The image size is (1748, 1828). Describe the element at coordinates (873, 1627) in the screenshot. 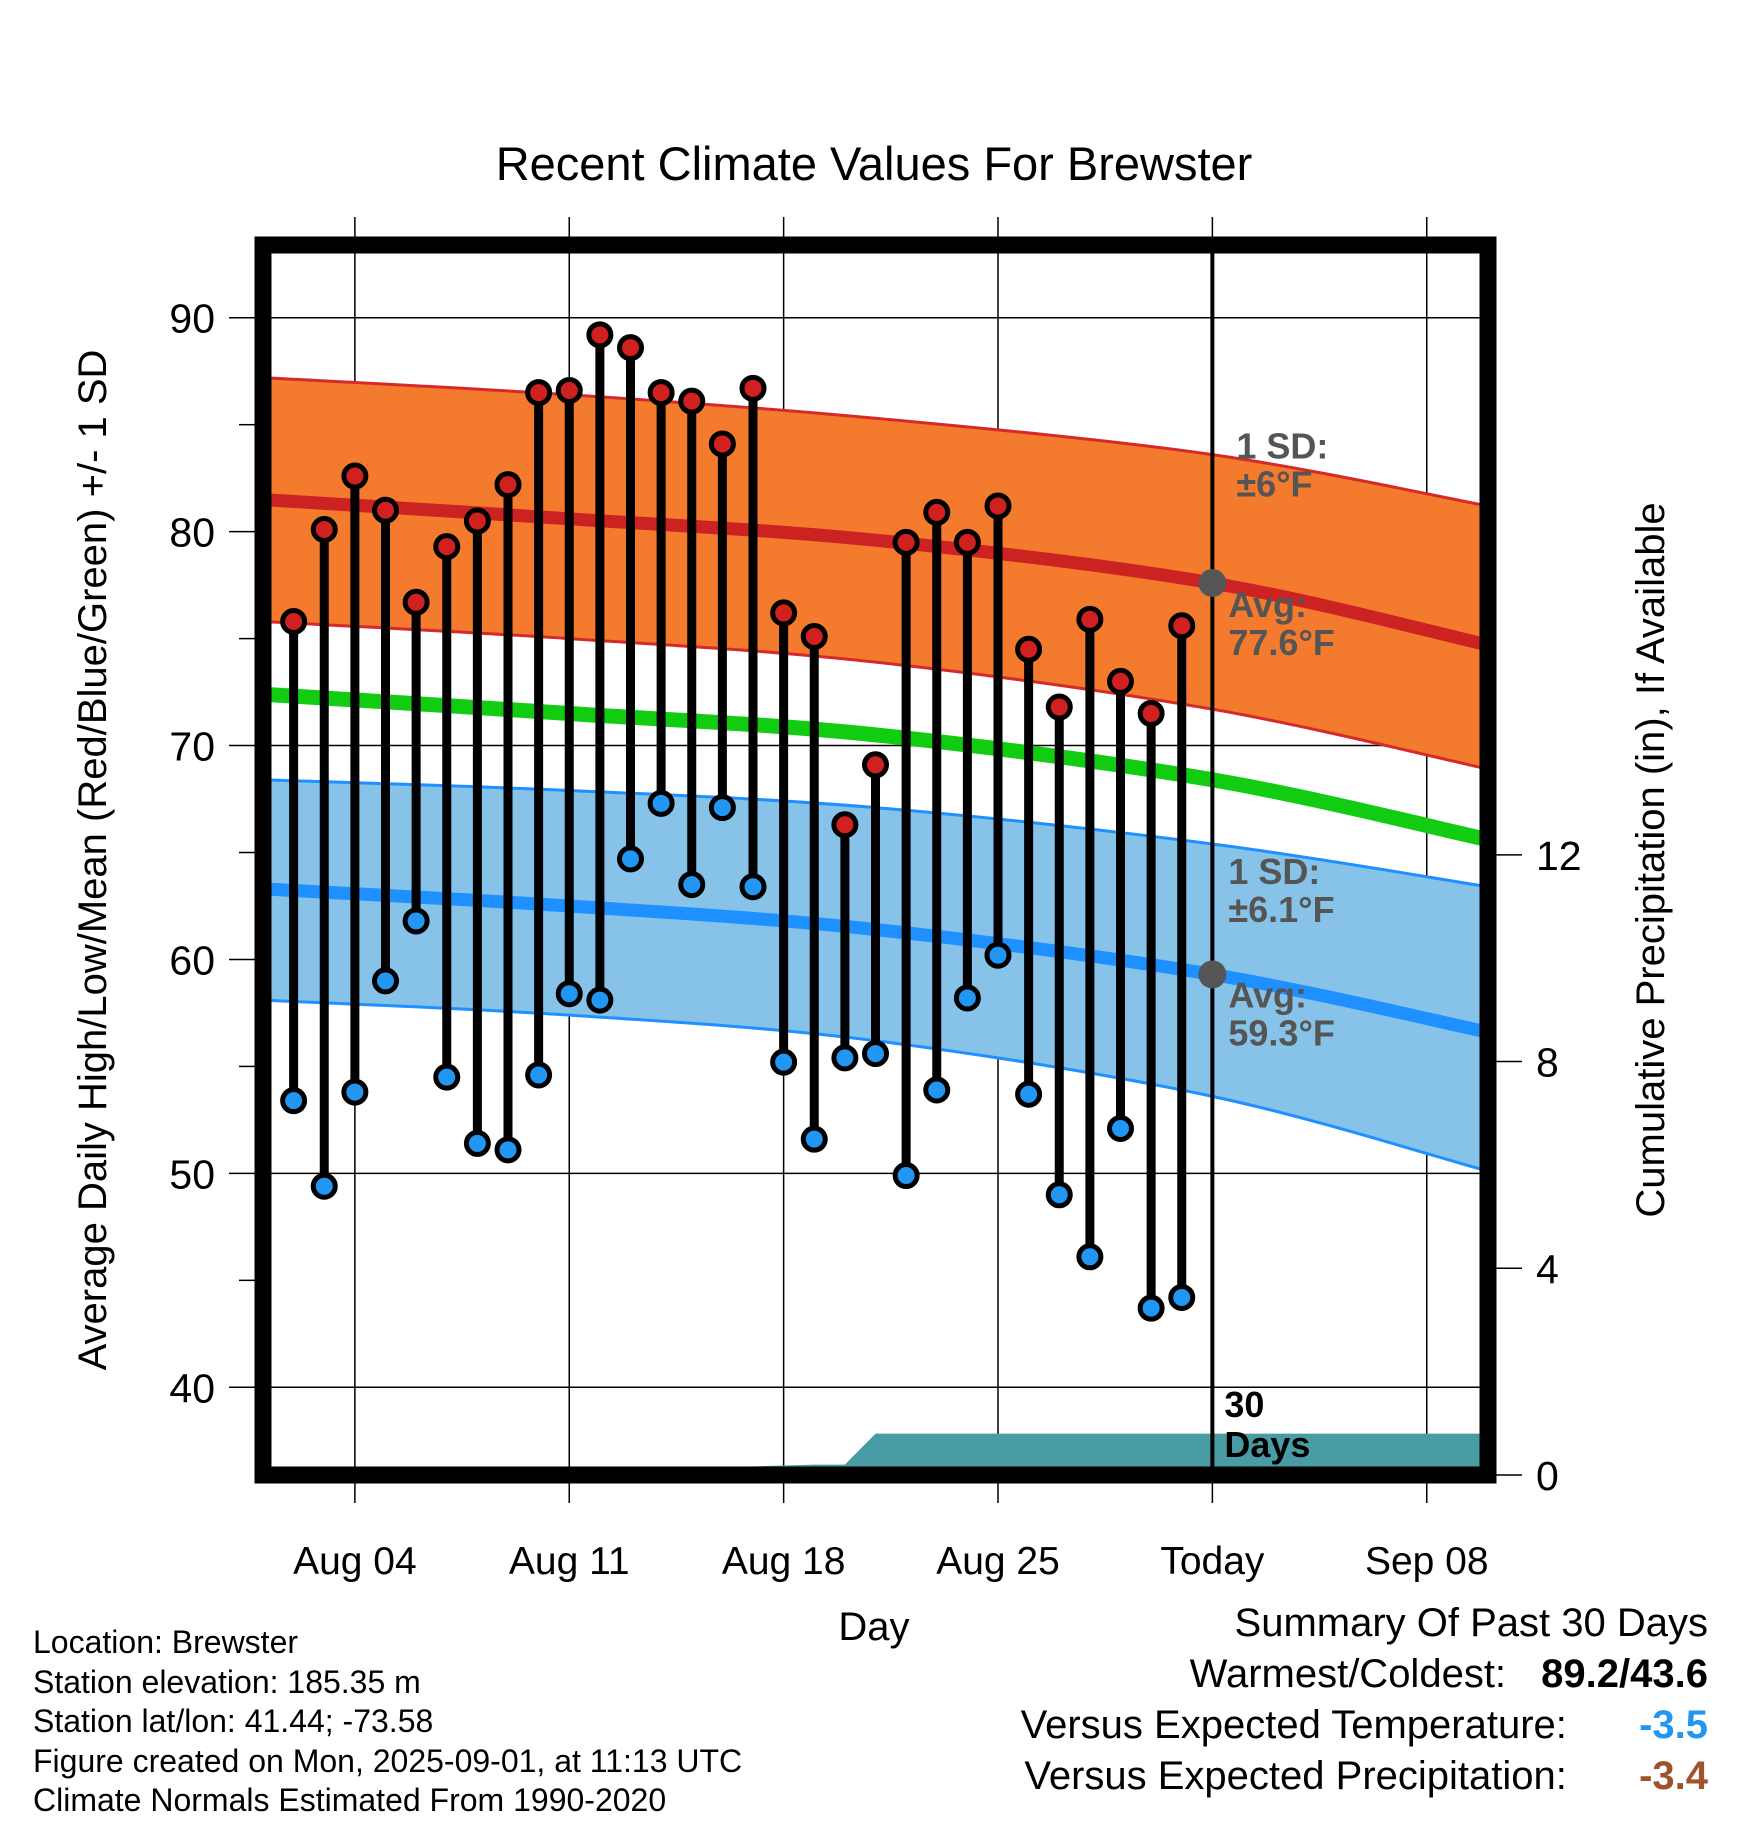

I see `x-axis-title: Day` at that location.